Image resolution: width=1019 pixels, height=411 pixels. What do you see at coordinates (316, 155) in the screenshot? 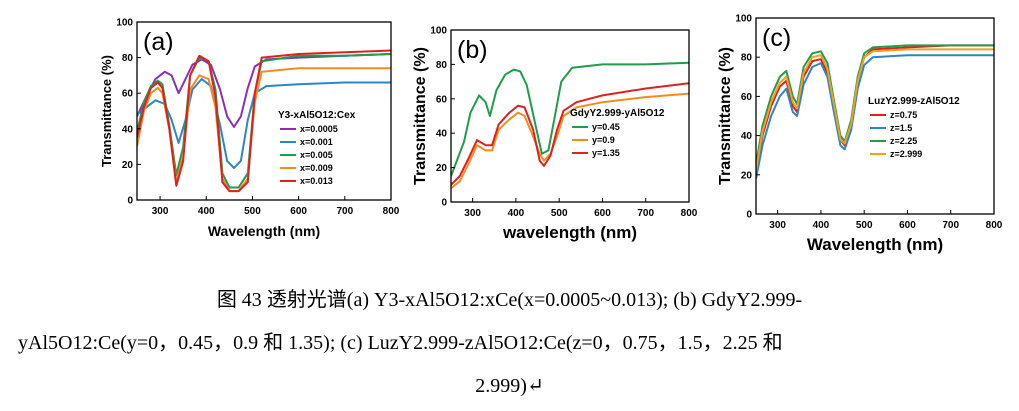
I see `legend-entry: x=0.005` at bounding box center [316, 155].